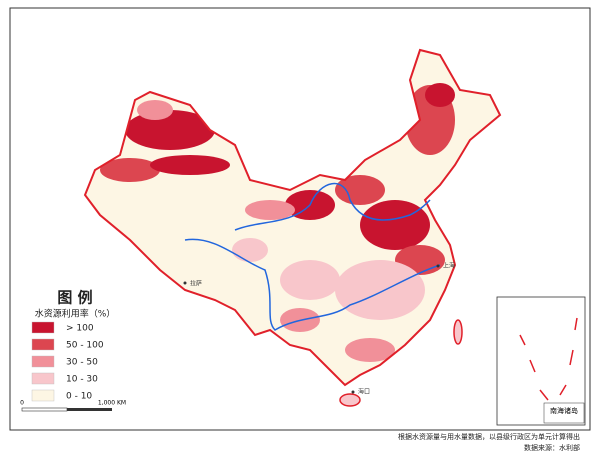 This screenshot has height=465, width=600. I want to click on scale-label: 0, so click(22, 403).